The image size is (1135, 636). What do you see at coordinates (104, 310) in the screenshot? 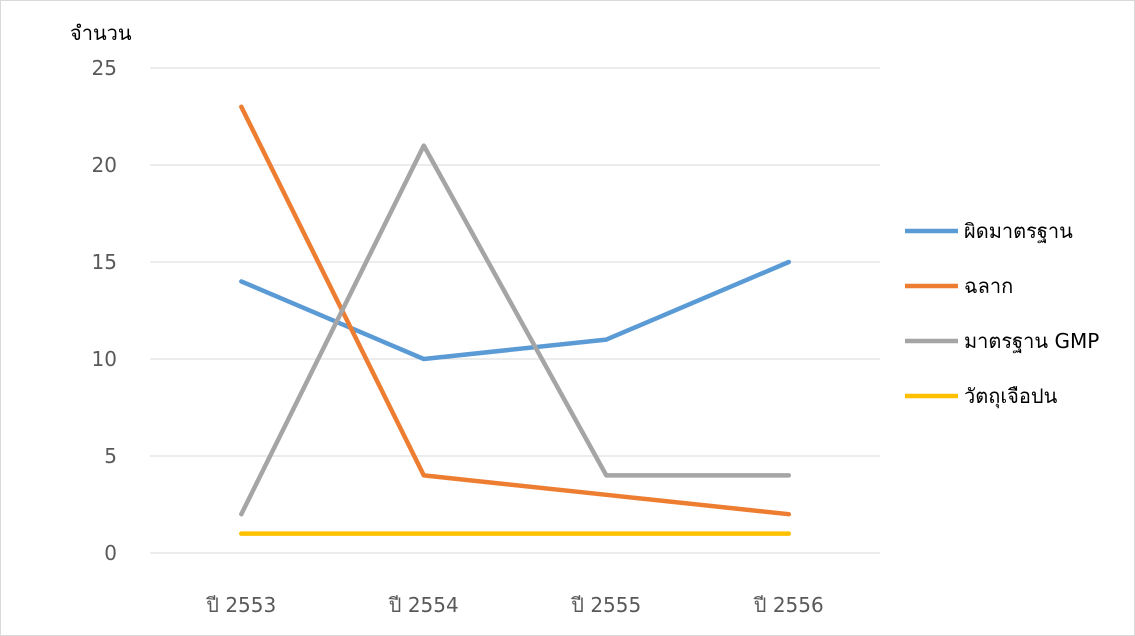
I see `y-axis-ticks: 0 5 10 15 20 25` at bounding box center [104, 310].